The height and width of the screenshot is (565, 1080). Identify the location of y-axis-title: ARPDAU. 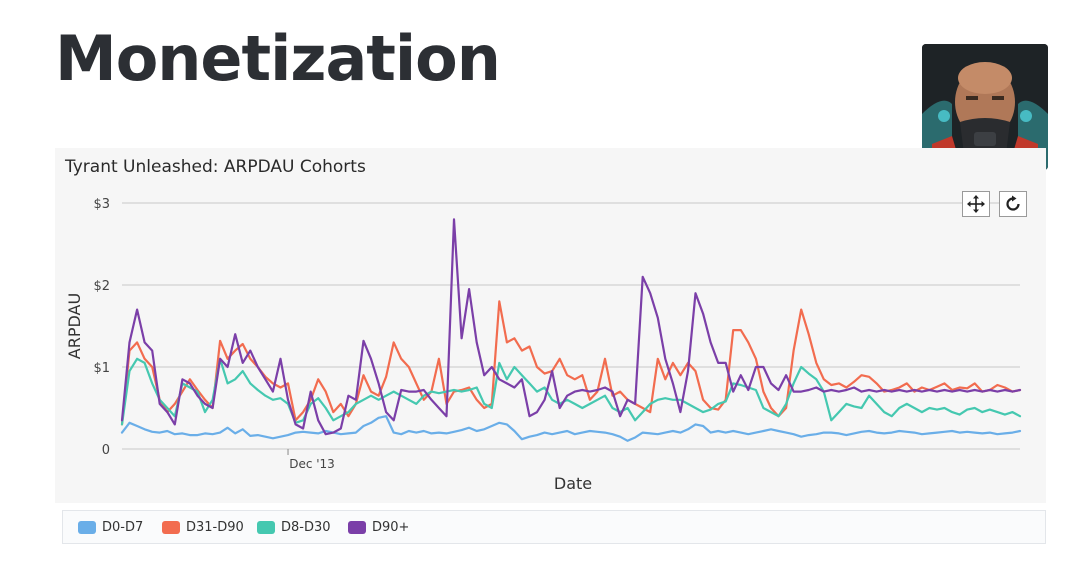
(74, 326).